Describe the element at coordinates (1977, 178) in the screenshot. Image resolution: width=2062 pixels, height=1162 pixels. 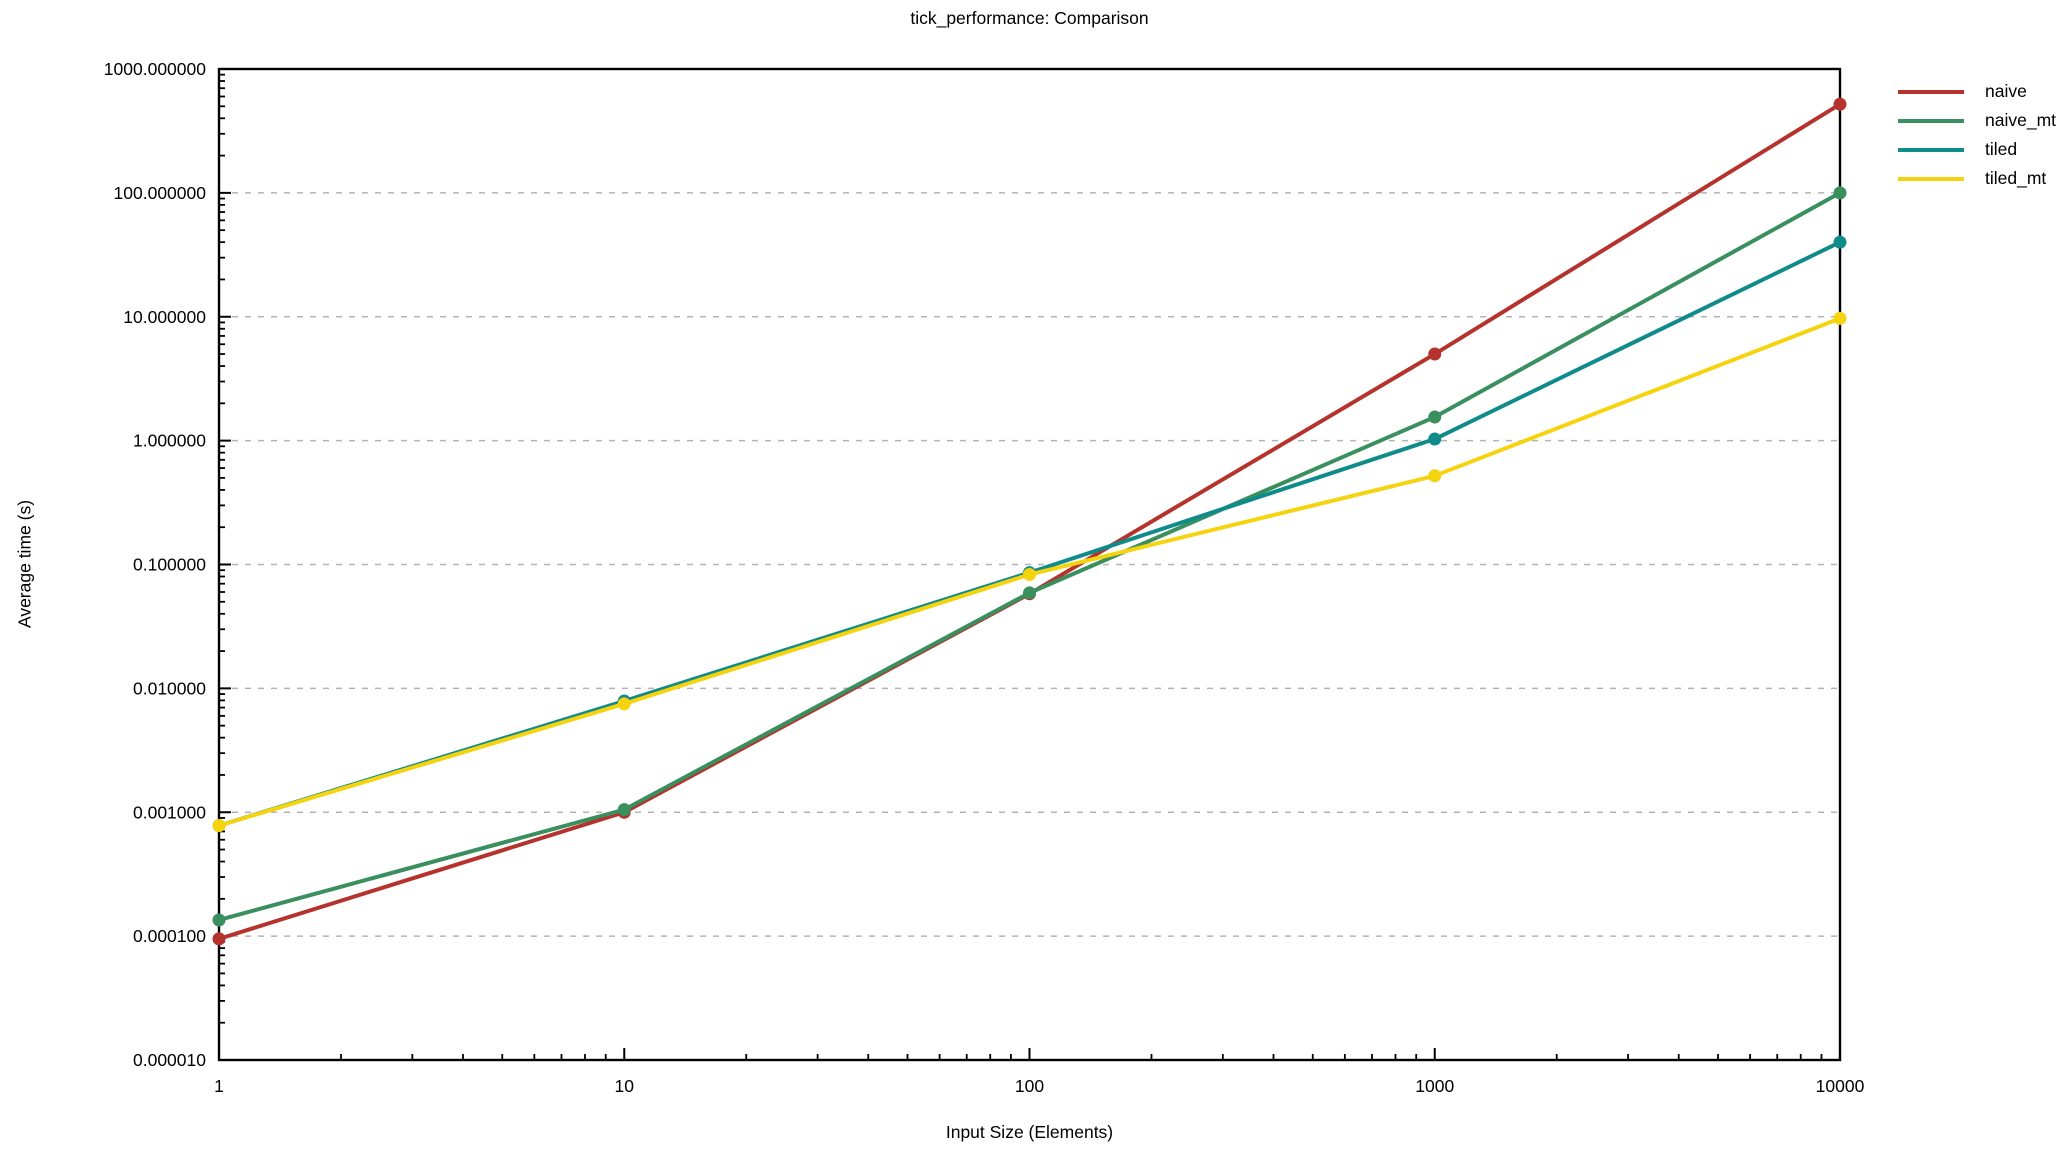
I see `legend-item-tiled_mt: tiled_mt` at that location.